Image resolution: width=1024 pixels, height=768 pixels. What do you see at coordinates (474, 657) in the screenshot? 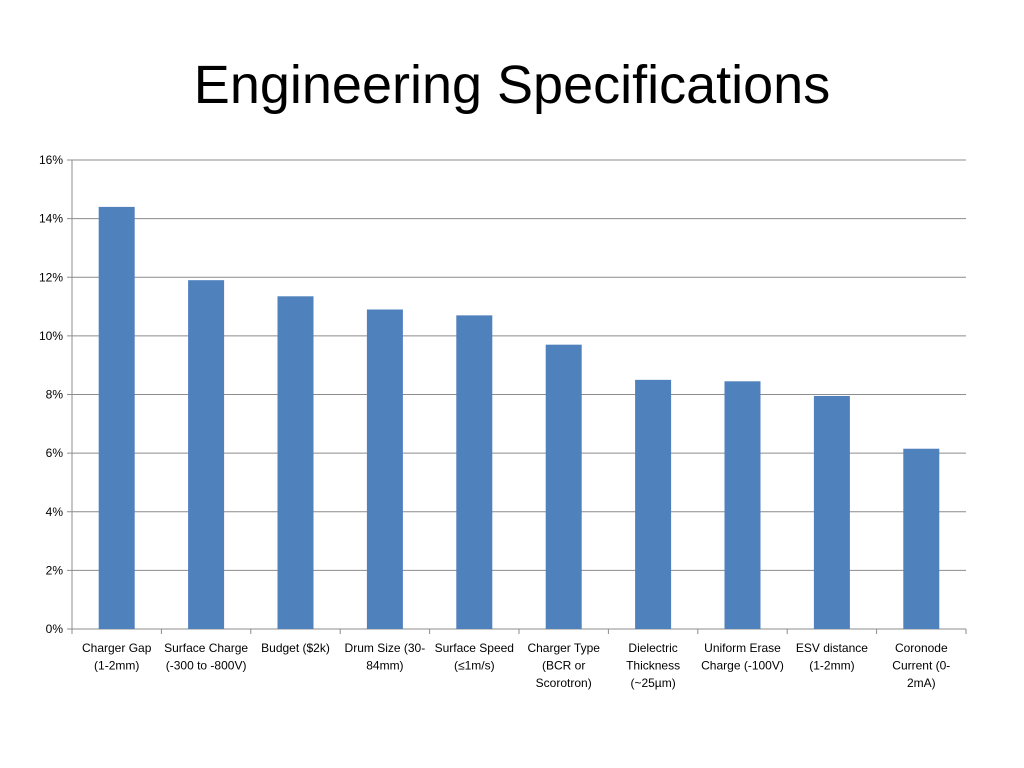
I see `category-label: Surface Speed (≤1m/s)` at bounding box center [474, 657].